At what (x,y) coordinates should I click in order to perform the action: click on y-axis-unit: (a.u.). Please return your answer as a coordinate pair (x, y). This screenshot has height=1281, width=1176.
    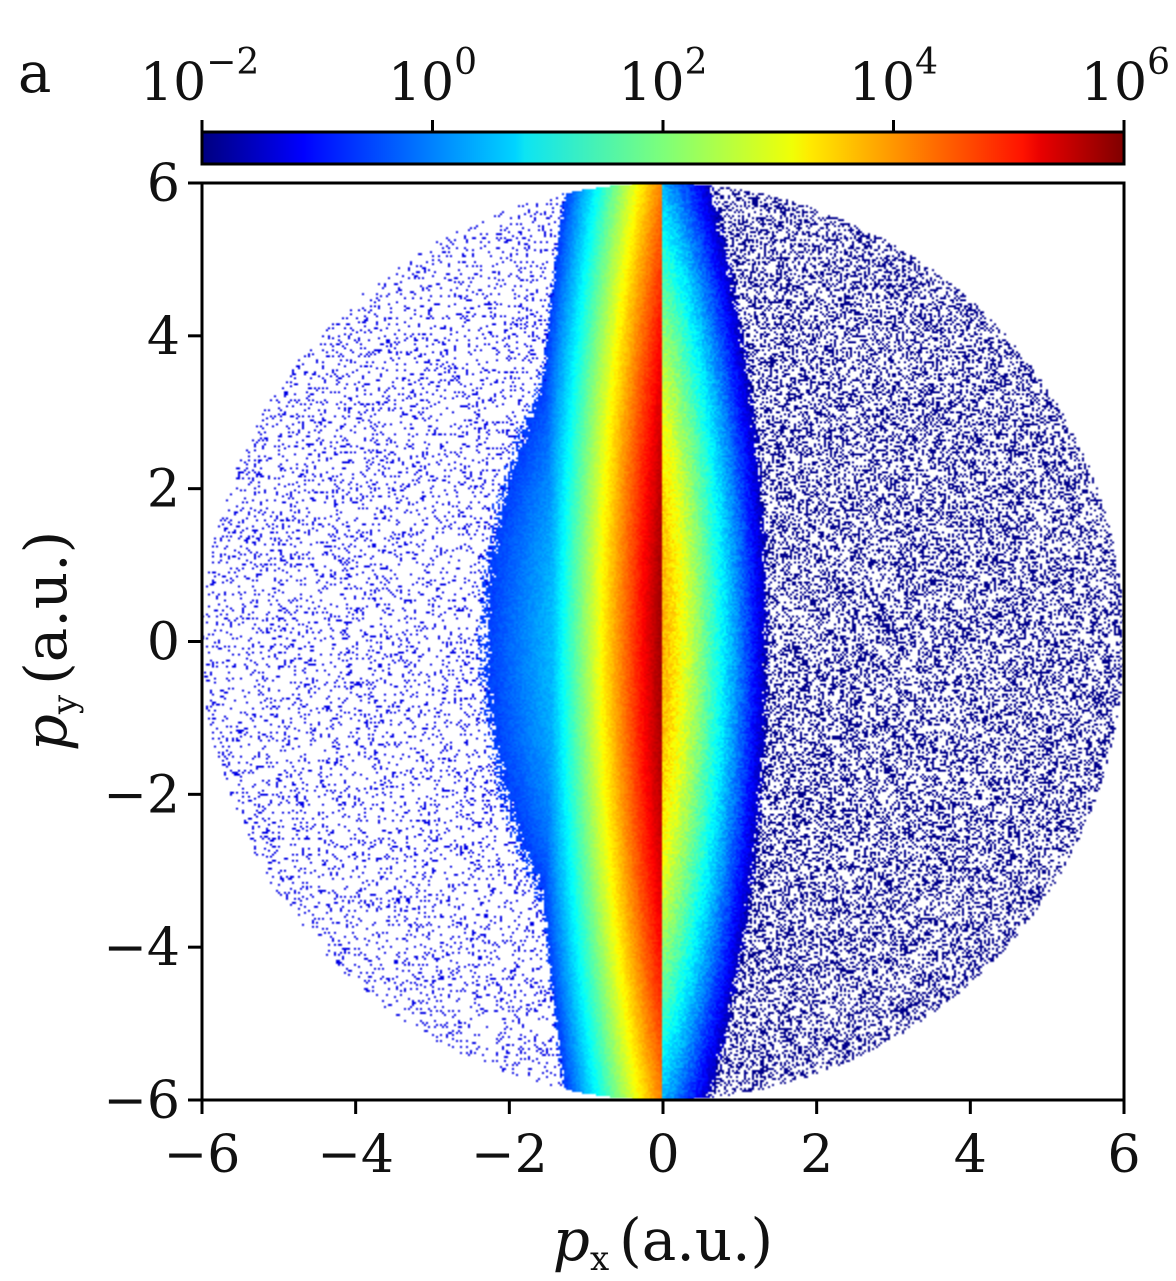
    Looking at the image, I should click on (46, 608).